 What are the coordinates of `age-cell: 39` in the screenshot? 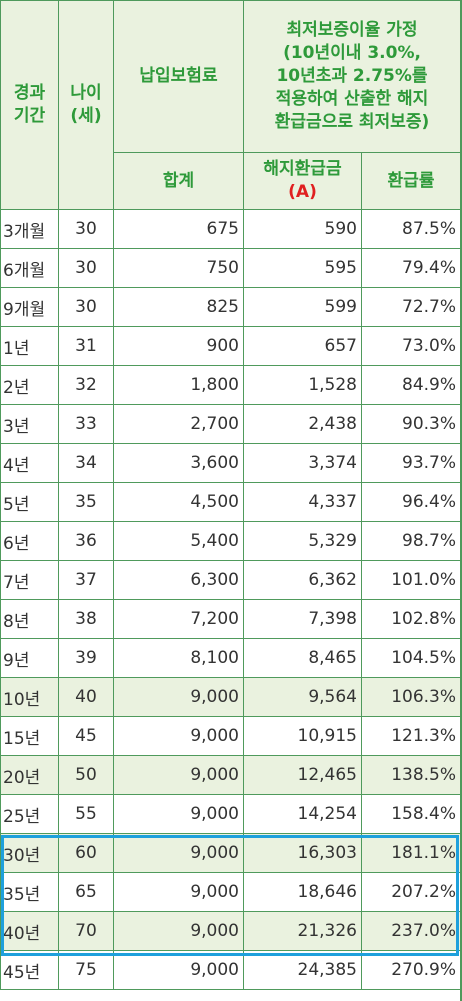 It's located at (86, 658).